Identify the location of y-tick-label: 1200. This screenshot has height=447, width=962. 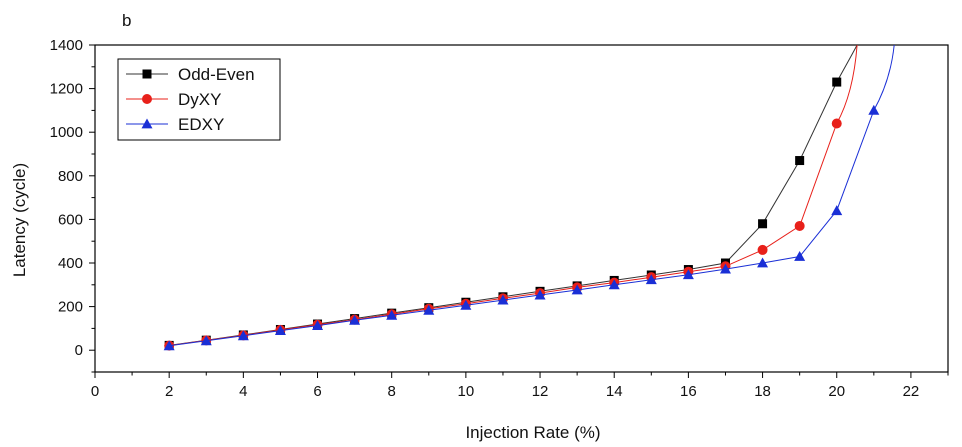
(66, 89).